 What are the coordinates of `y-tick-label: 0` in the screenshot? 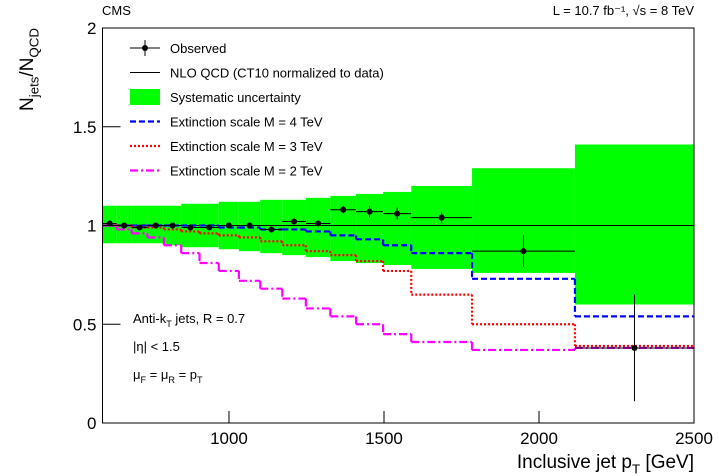 It's located at (91, 423).